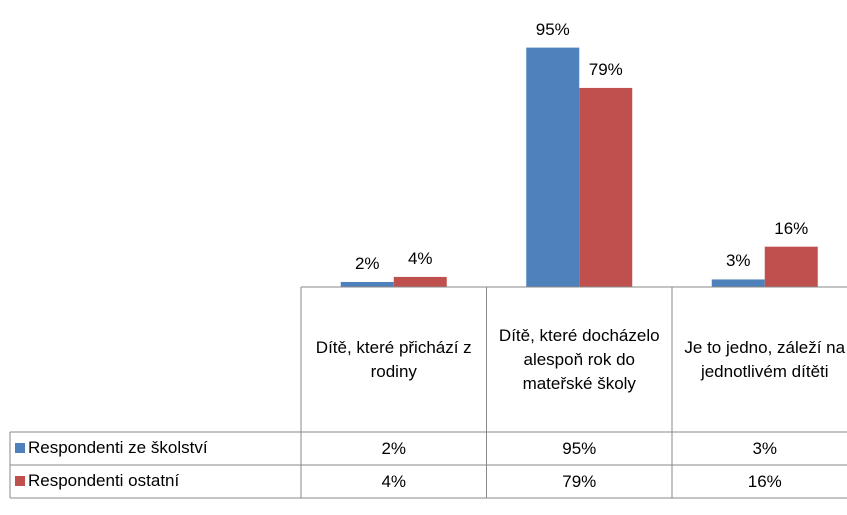  Describe the element at coordinates (579, 448) in the screenshot. I see `table-value: 95%` at that location.